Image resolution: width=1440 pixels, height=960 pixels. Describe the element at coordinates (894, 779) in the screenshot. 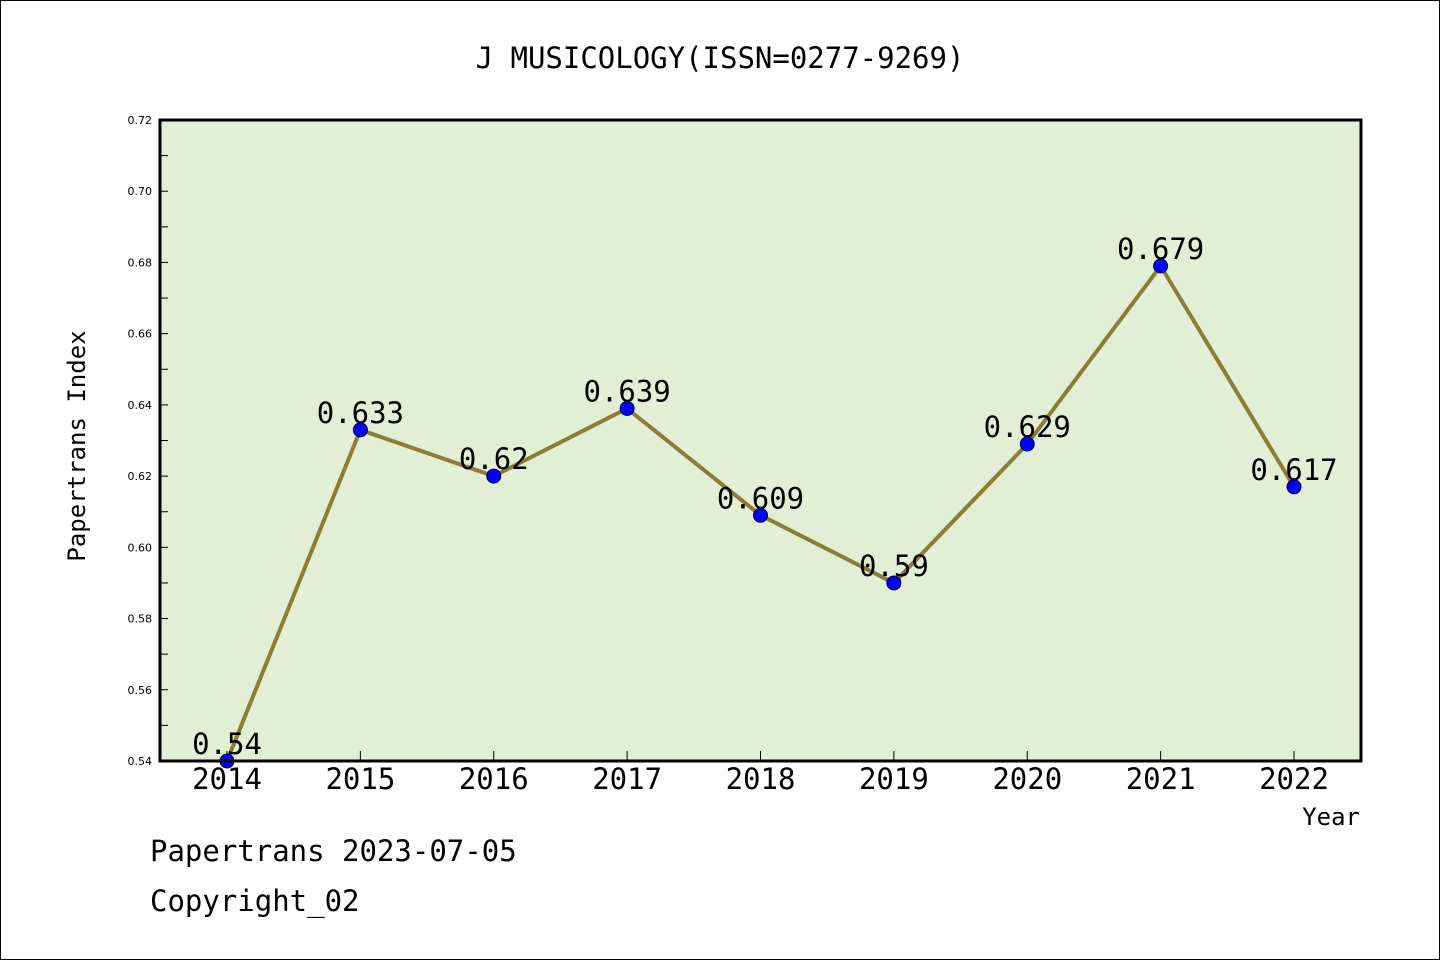

I see `x-tick-label: 2019` at that location.